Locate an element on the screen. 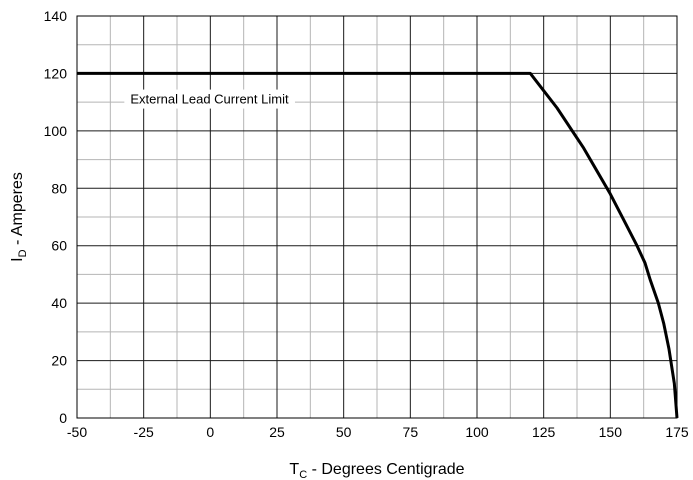  x-tick-label: 175 is located at coordinates (677, 432).